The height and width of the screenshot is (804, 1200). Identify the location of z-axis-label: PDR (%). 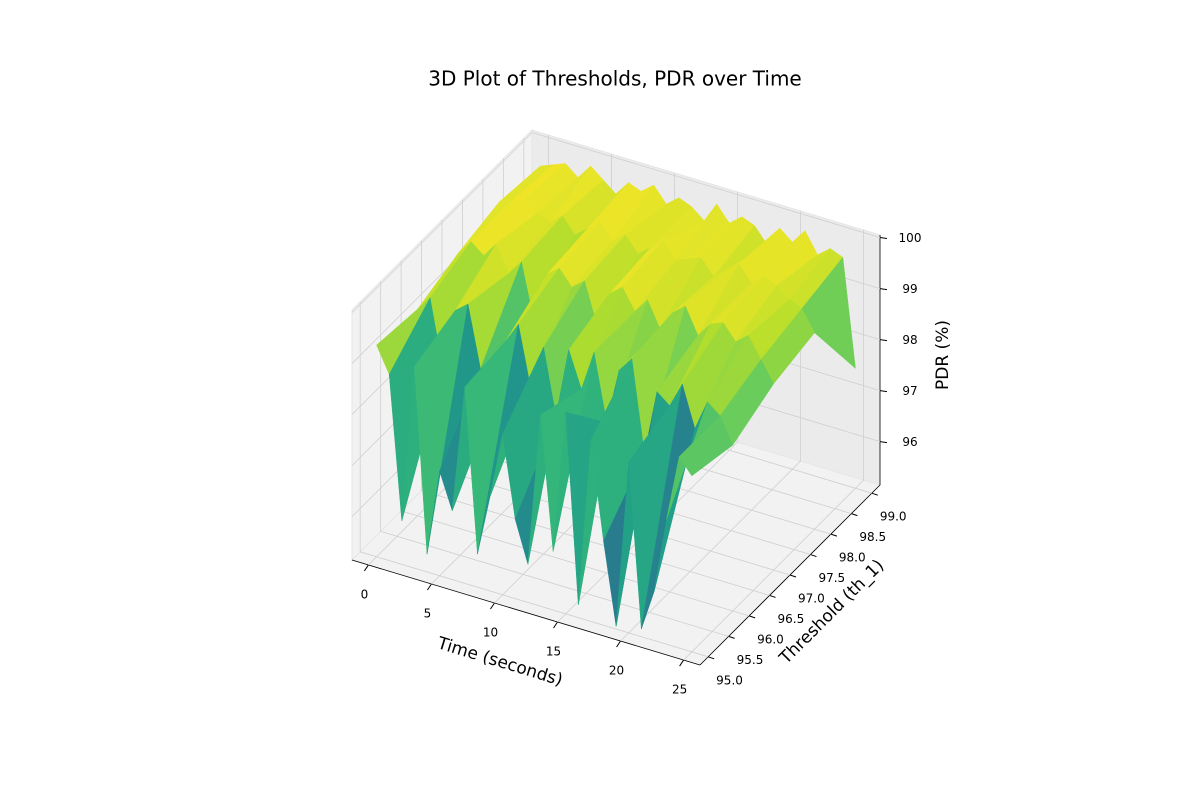
(943, 355).